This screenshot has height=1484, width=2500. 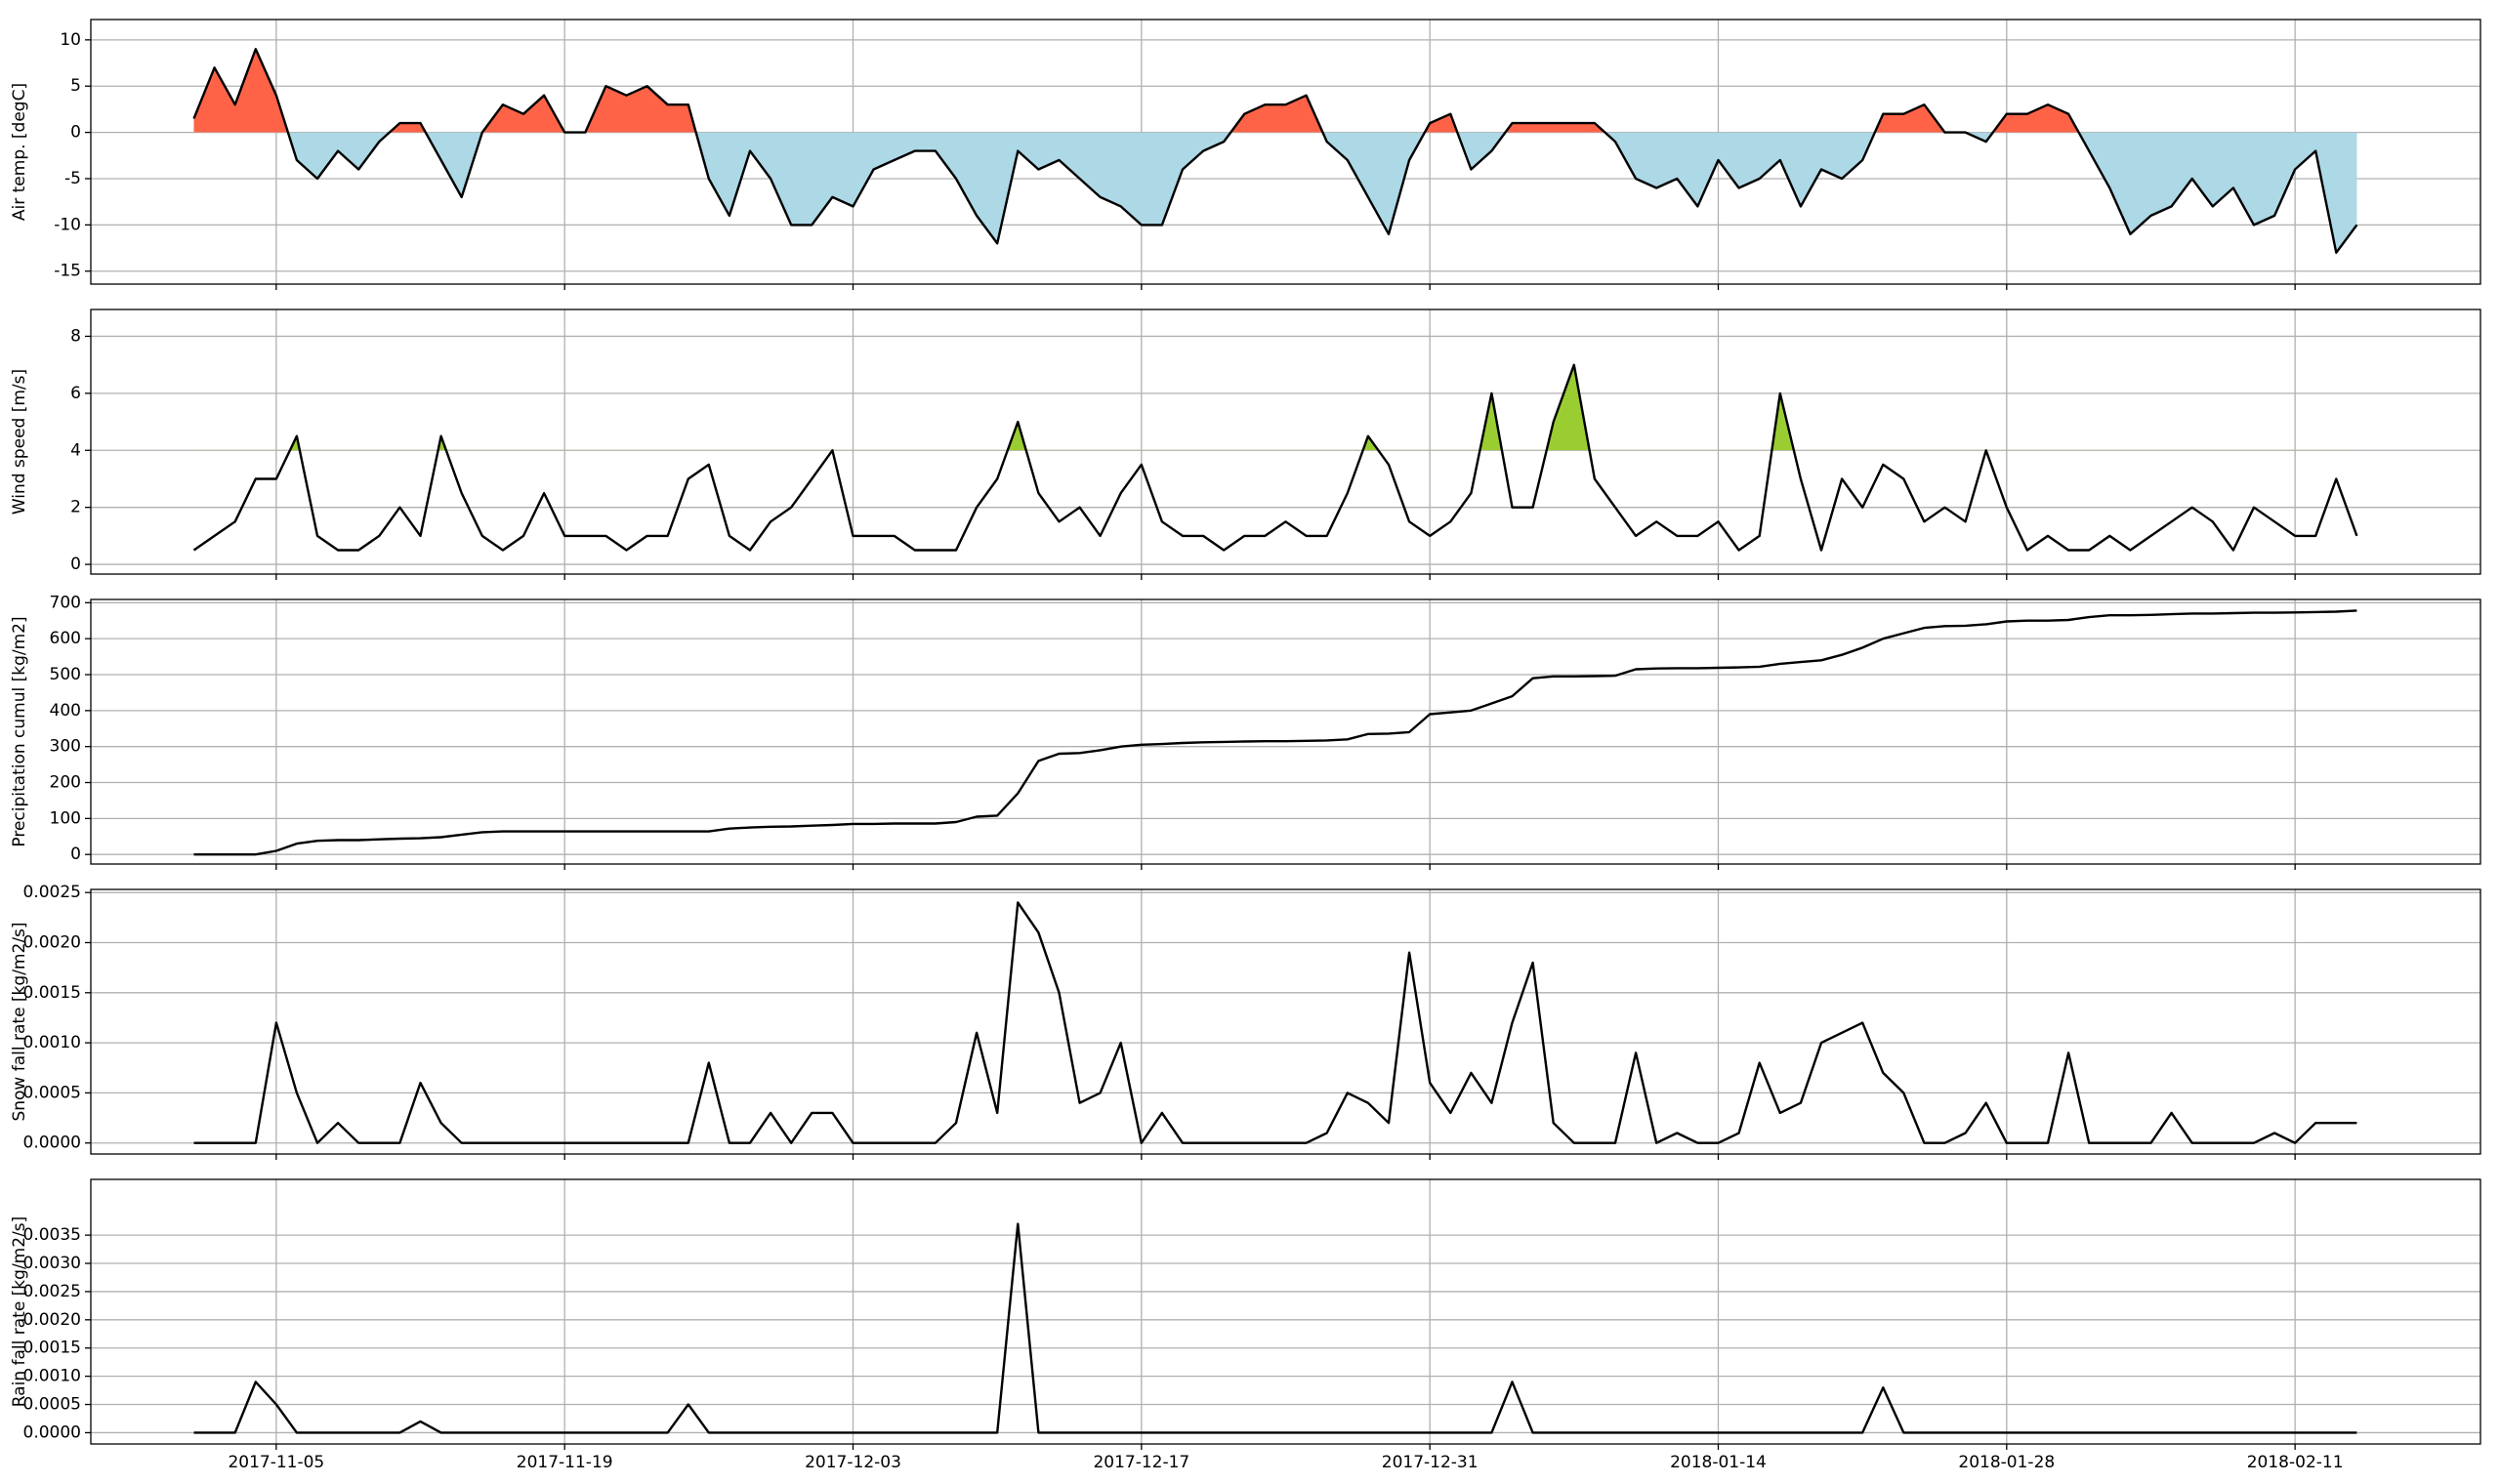 What do you see at coordinates (1719, 1463) in the screenshot?
I see `x-tick-label: 2018-01-14` at bounding box center [1719, 1463].